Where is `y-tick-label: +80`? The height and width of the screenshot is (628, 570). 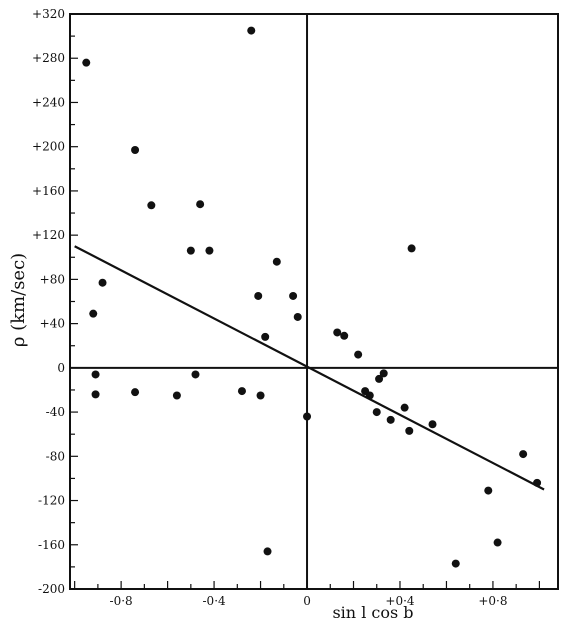 y-tick-label: +80 is located at coordinates (52, 279).